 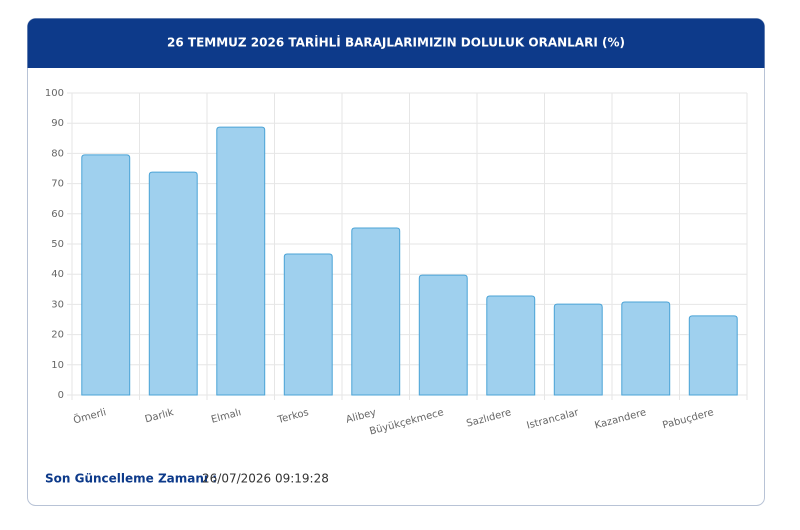 I want to click on y-tick-label: 10, so click(x=57, y=365).